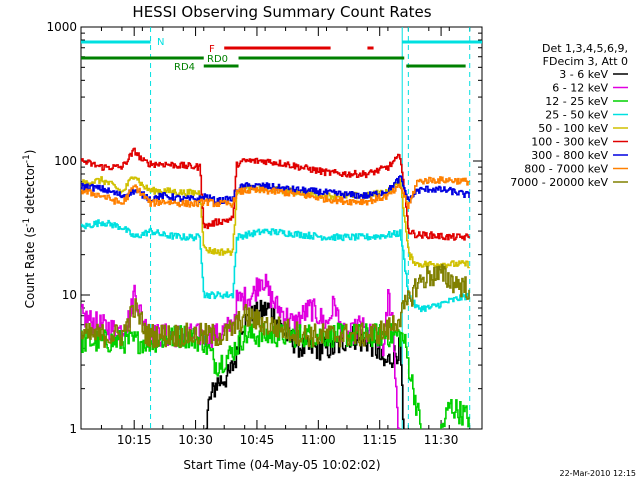 This screenshot has width=640, height=480. I want to click on x-tick-label: 11:00, so click(318, 440).